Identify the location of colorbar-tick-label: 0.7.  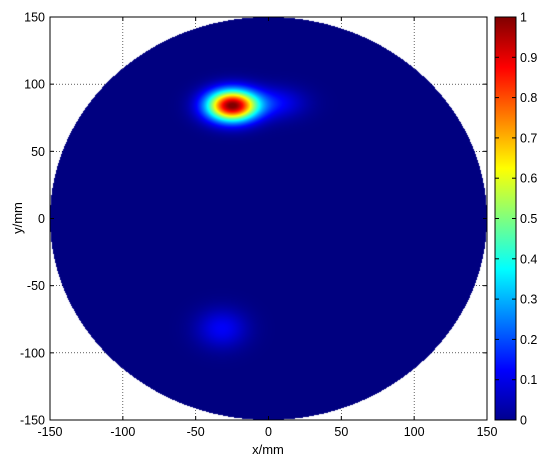
(528, 138).